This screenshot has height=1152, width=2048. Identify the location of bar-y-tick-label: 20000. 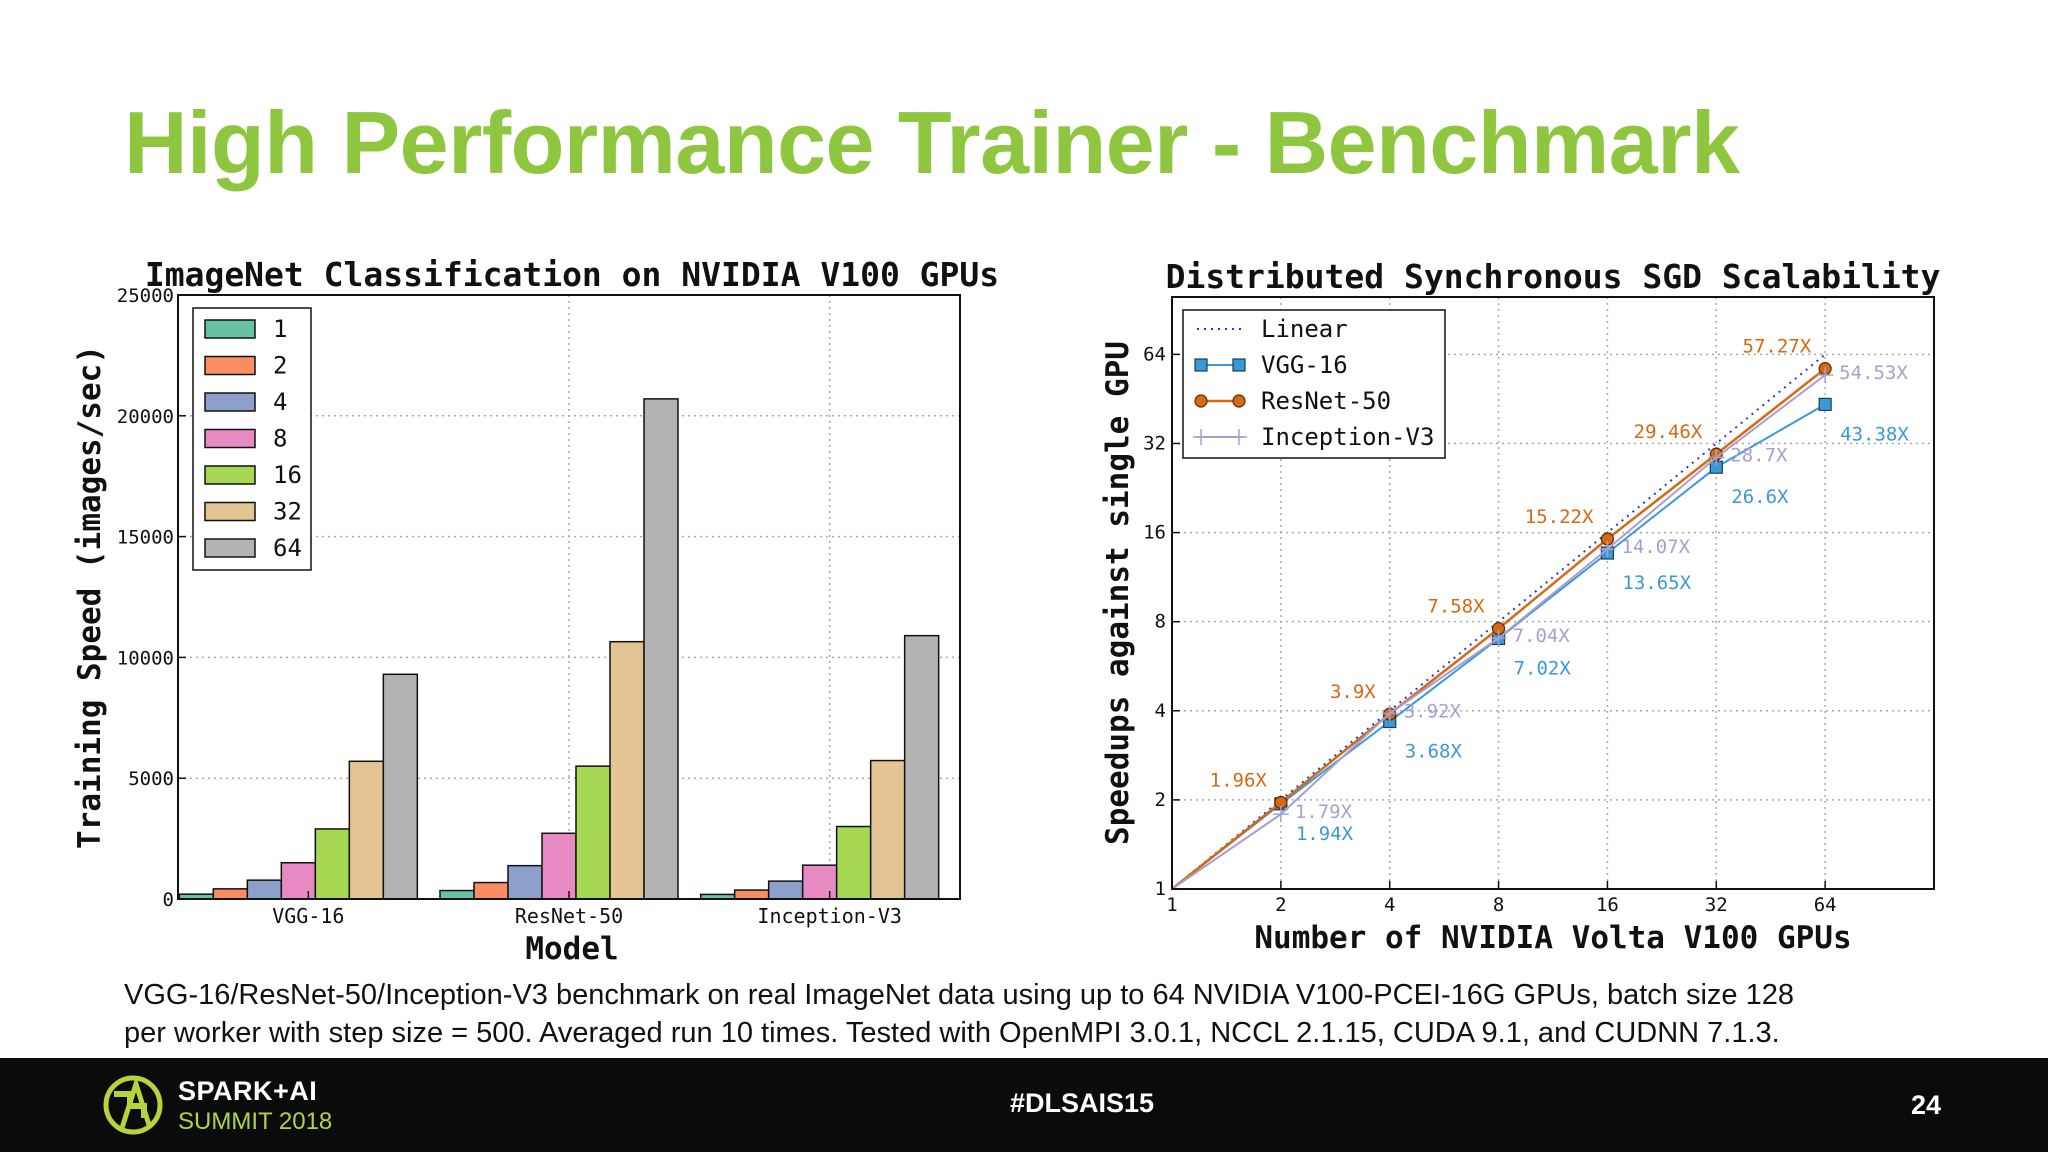
(145, 417).